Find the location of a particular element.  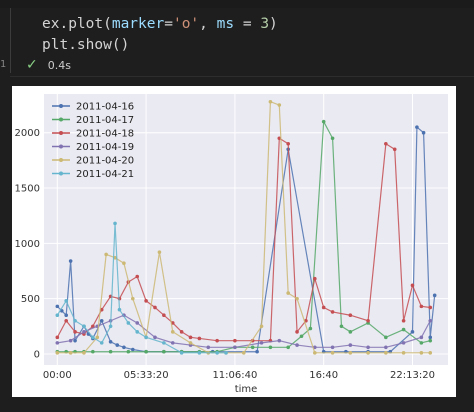

x-tick-label: 05:33:20 is located at coordinates (146, 375).